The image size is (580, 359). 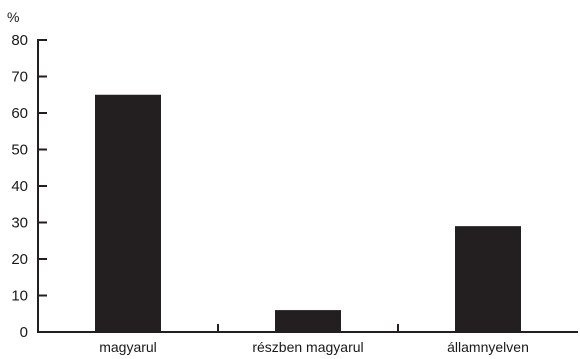 I want to click on y-tick-label: 70, so click(x=19, y=77).